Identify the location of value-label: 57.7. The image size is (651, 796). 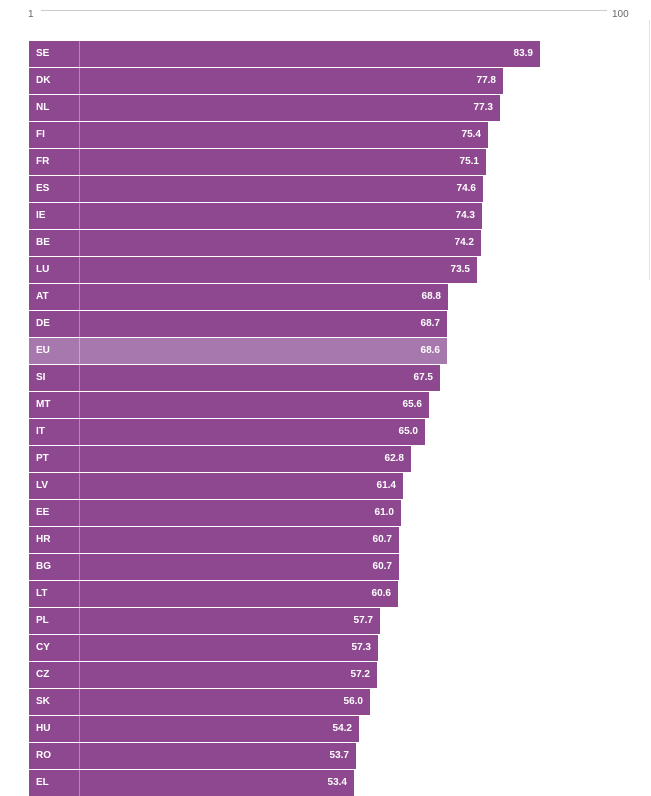
(363, 620).